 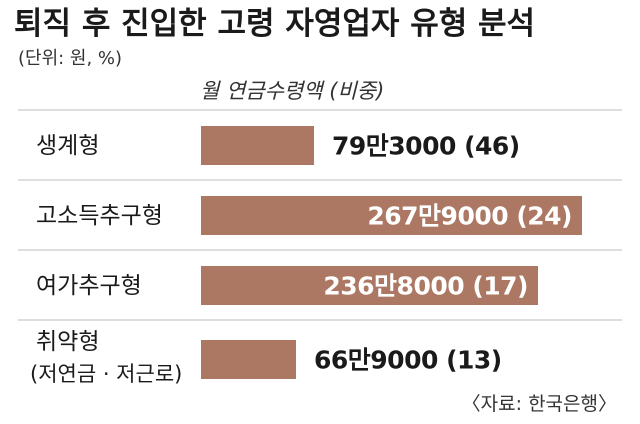 I want to click on chart-title: 퇴직 후 진입한 고령 자영업자 유형 분석, so click(x=274, y=24).